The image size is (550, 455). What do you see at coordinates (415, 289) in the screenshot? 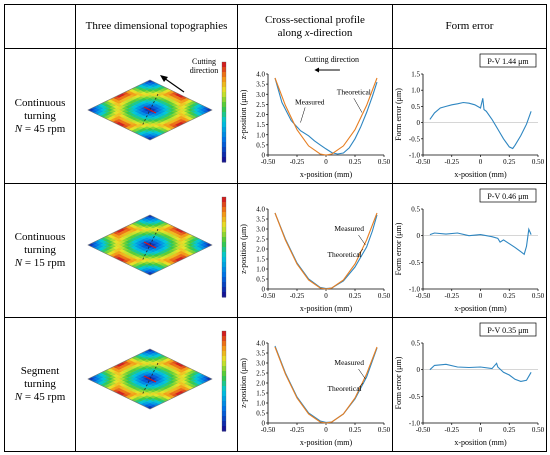
I see `y-tick-label: -1.0` at bounding box center [415, 289].